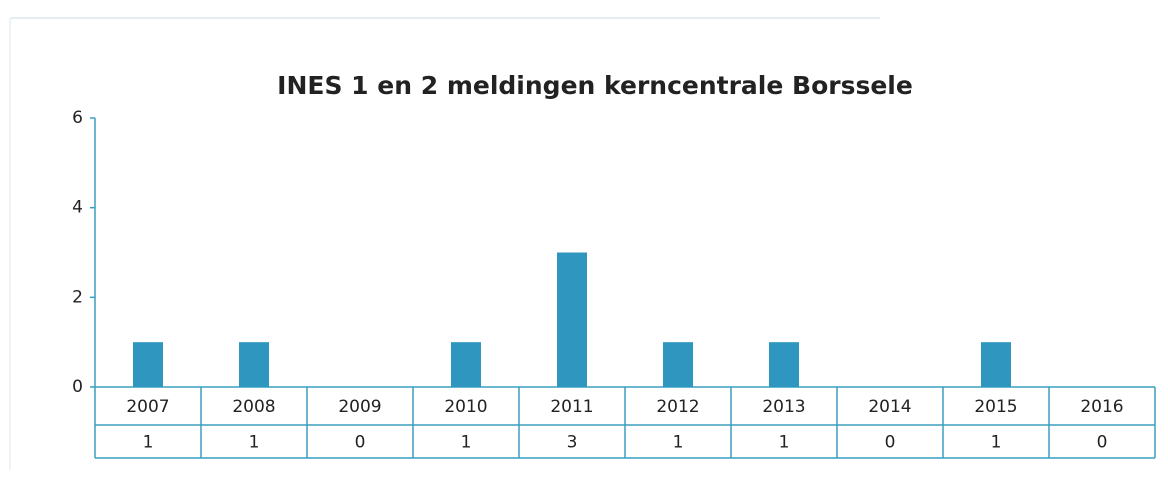 This screenshot has height=485, width=1168. What do you see at coordinates (77, 297) in the screenshot?
I see `y-tick-label: 2` at bounding box center [77, 297].